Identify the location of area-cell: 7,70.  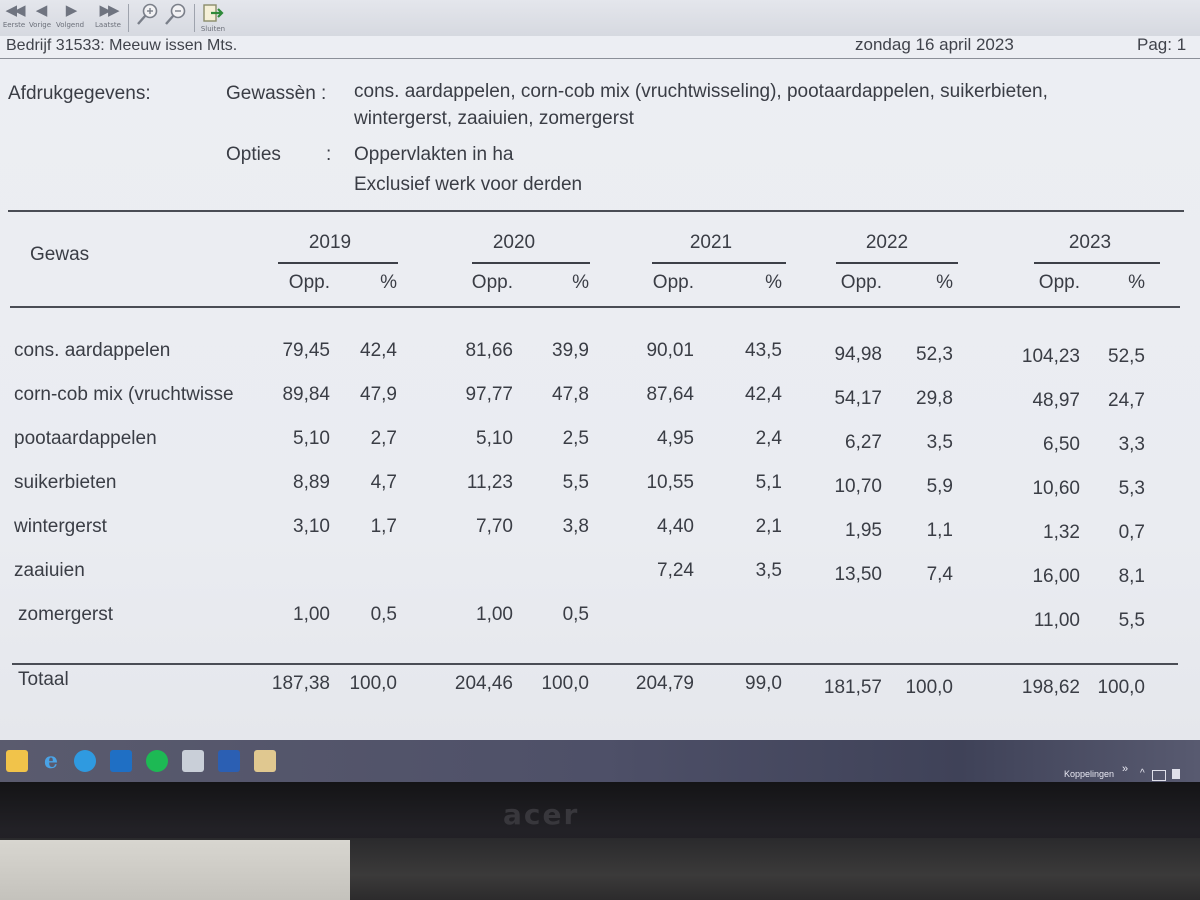
(494, 526).